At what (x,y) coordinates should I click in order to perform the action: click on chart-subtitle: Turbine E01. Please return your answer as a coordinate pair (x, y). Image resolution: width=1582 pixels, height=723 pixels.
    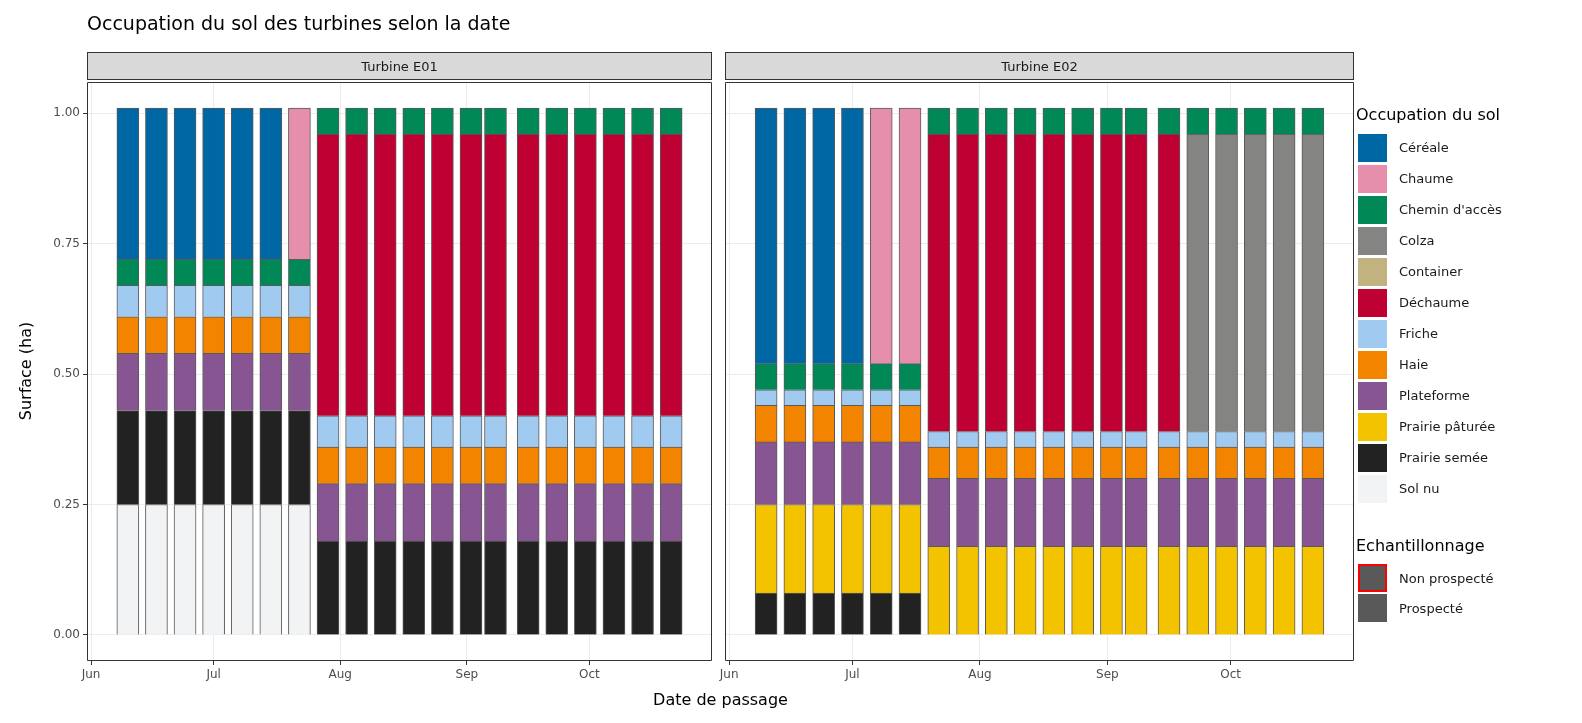
    Looking at the image, I should click on (399, 66).